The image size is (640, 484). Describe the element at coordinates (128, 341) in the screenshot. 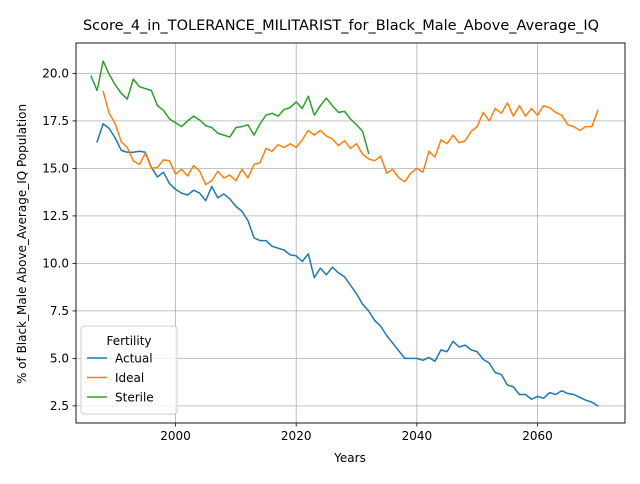

I see `legend-title: Fertility` at that location.